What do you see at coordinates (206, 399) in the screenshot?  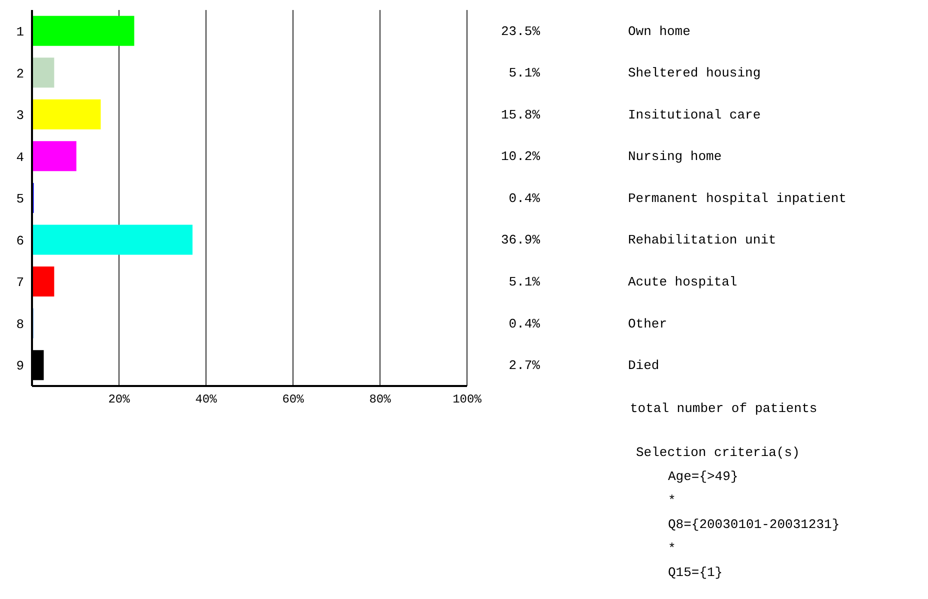 I see `x-tick-label: 40%` at bounding box center [206, 399].